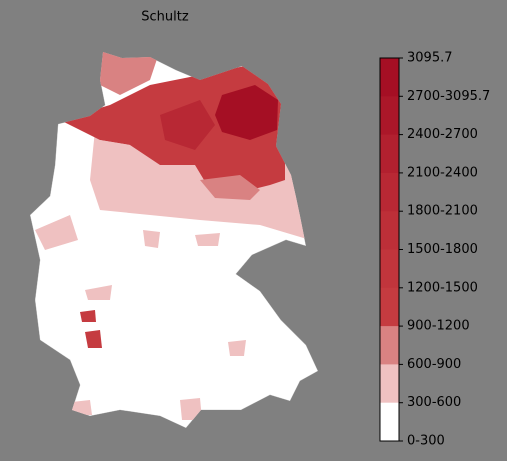 The image size is (507, 461). What do you see at coordinates (442, 172) in the screenshot?
I see `colorbar-label: 2100-2400` at bounding box center [442, 172].